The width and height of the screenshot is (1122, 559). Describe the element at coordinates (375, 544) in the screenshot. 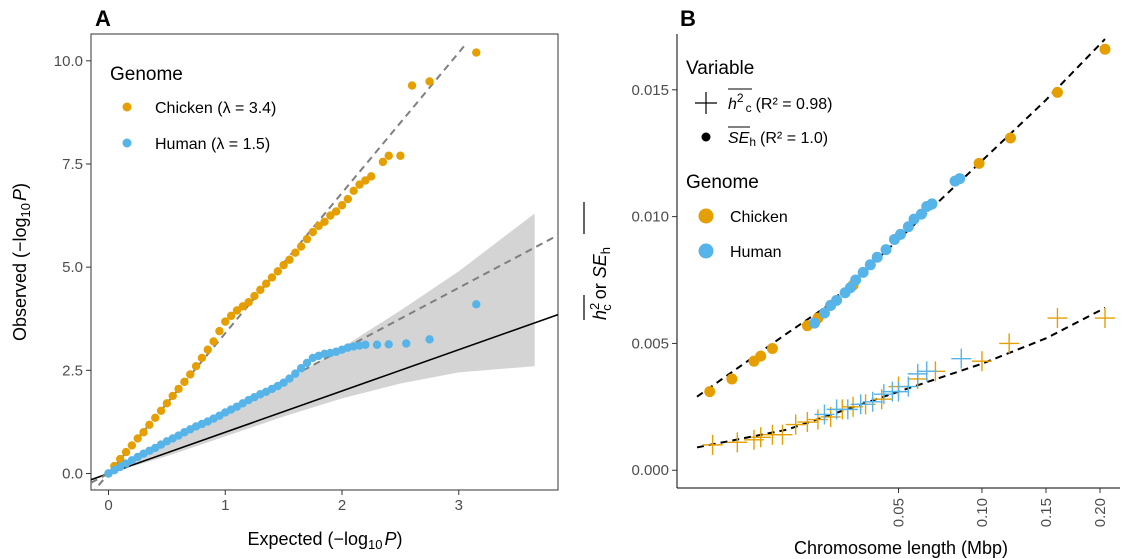

I see `panel-a-xlabel-sub: 10` at that location.